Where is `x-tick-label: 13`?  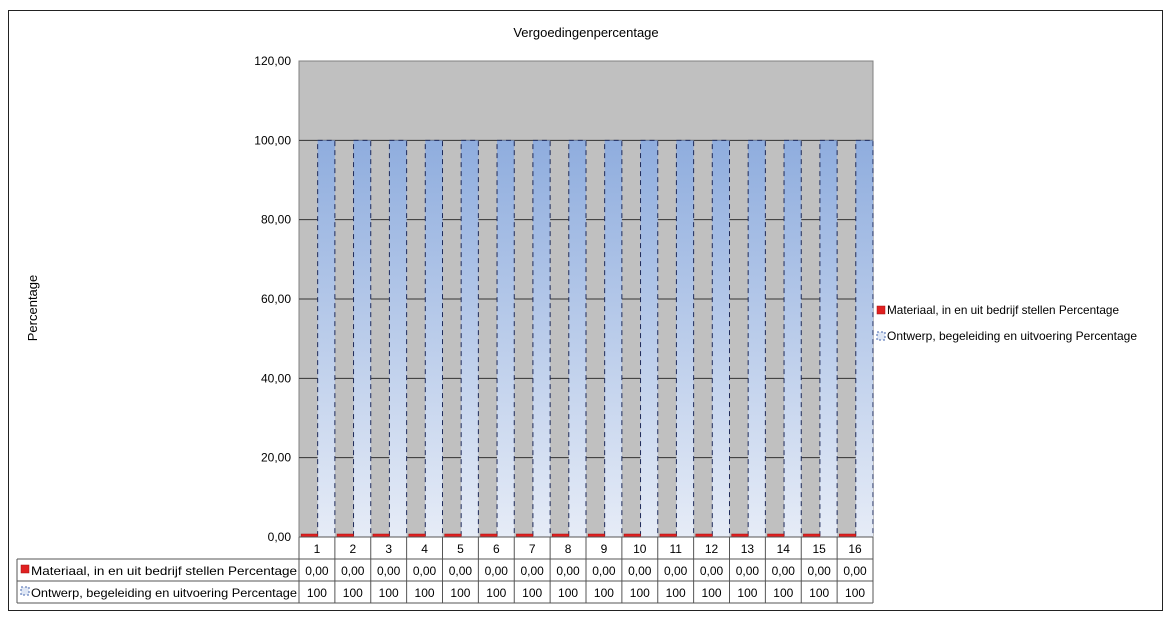 x-tick-label: 13 is located at coordinates (748, 549).